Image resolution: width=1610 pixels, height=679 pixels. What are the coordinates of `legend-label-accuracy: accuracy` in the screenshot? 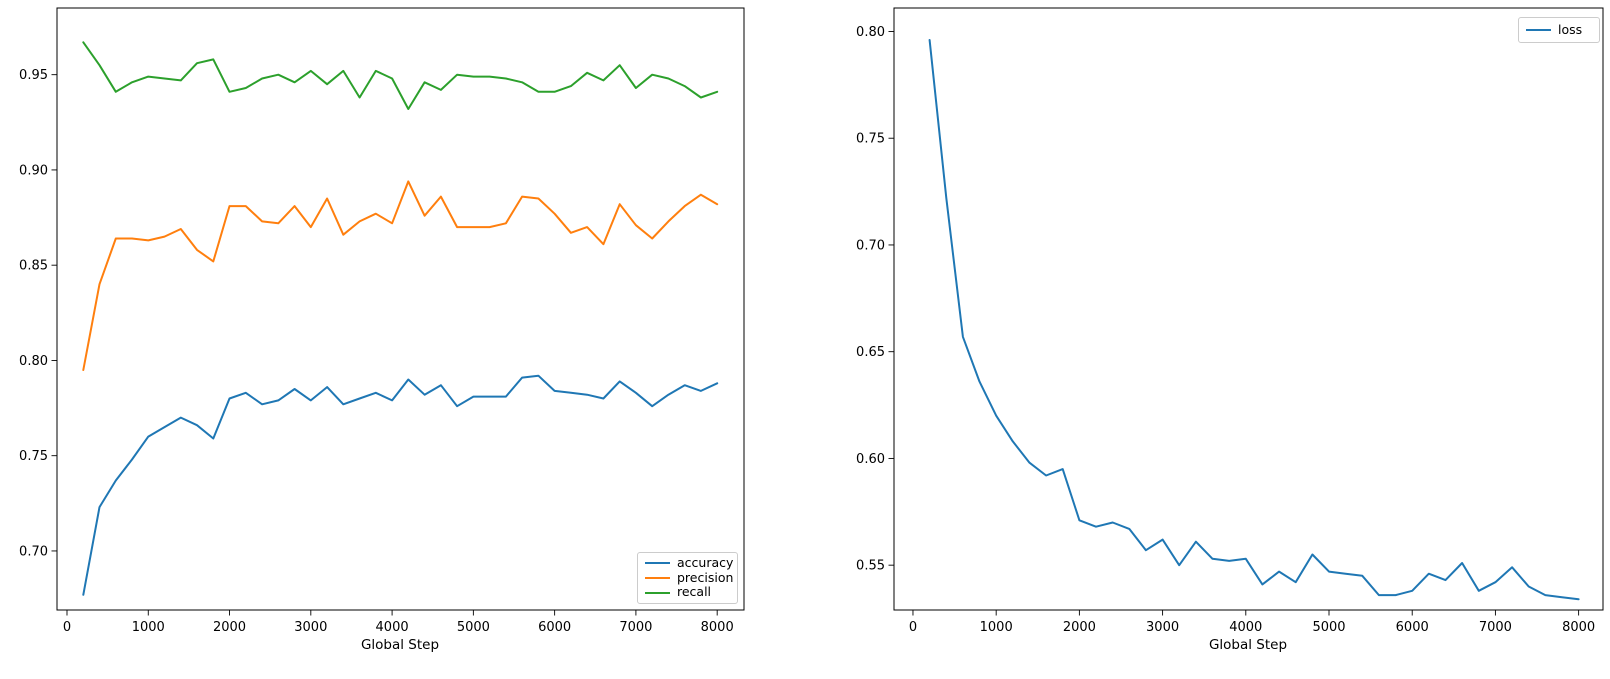 It's located at (705, 563).